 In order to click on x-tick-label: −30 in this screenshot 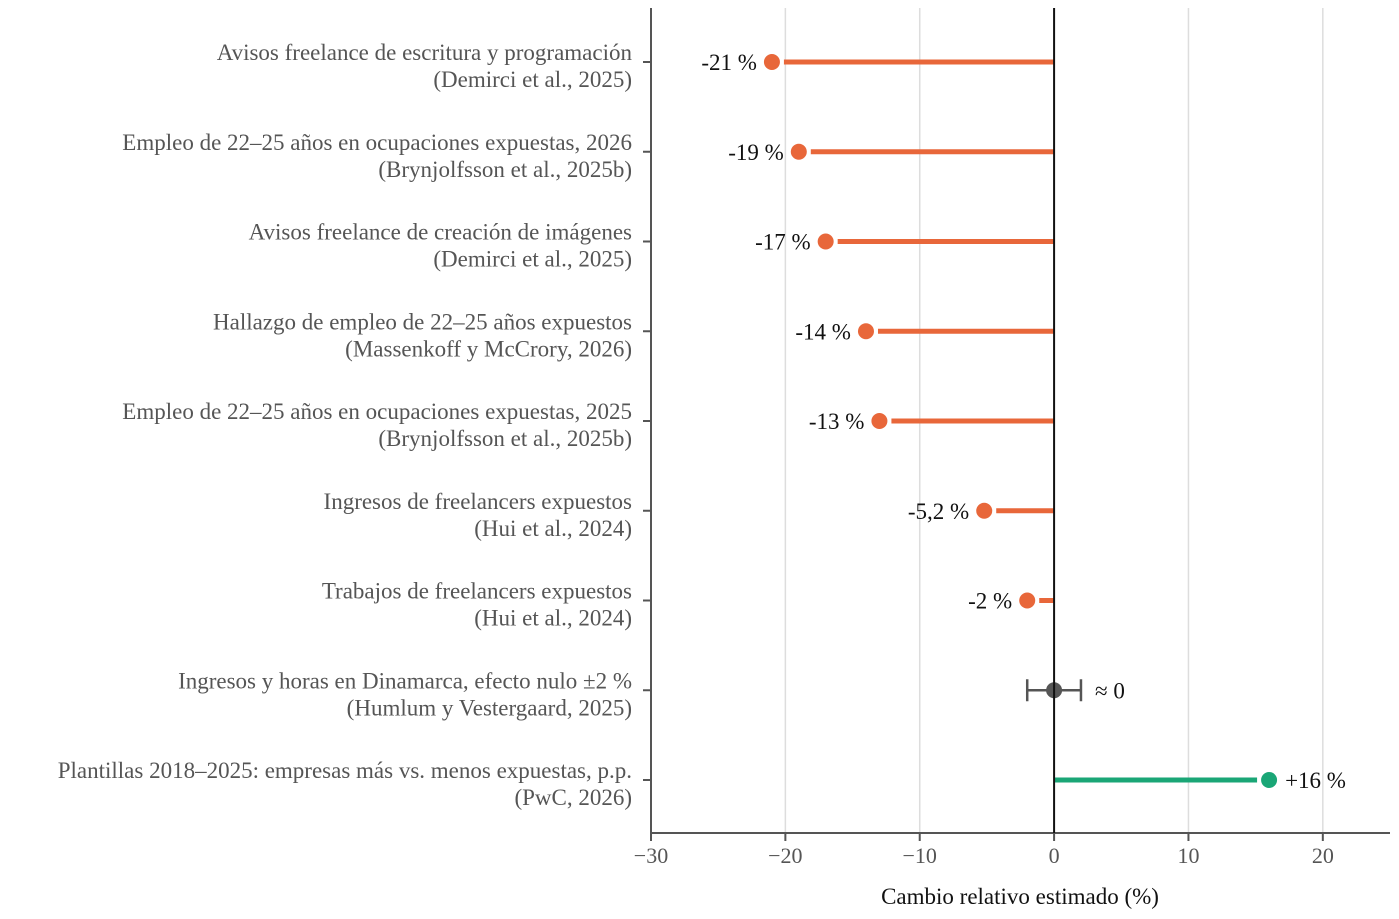, I will do `click(651, 855)`.